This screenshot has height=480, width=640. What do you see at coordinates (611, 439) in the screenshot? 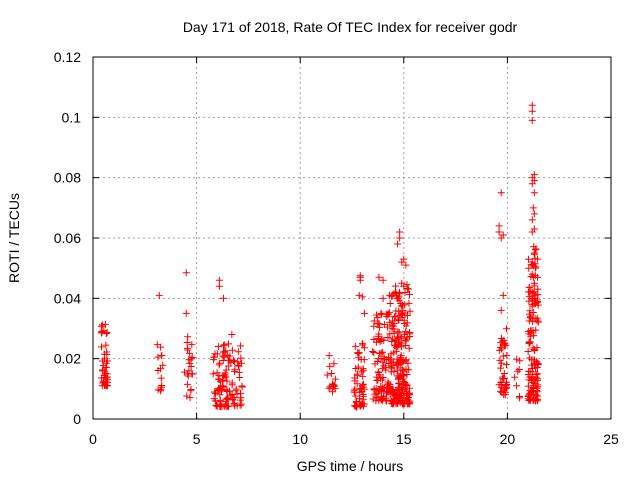
I see `x-tick-label: 25` at bounding box center [611, 439].